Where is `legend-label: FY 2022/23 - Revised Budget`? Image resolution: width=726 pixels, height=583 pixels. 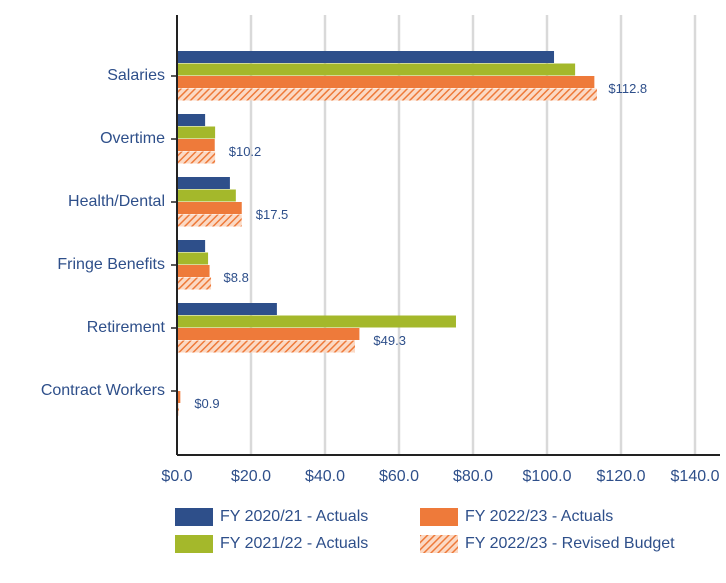 legend-label: FY 2022/23 - Revised Budget is located at coordinates (570, 543).